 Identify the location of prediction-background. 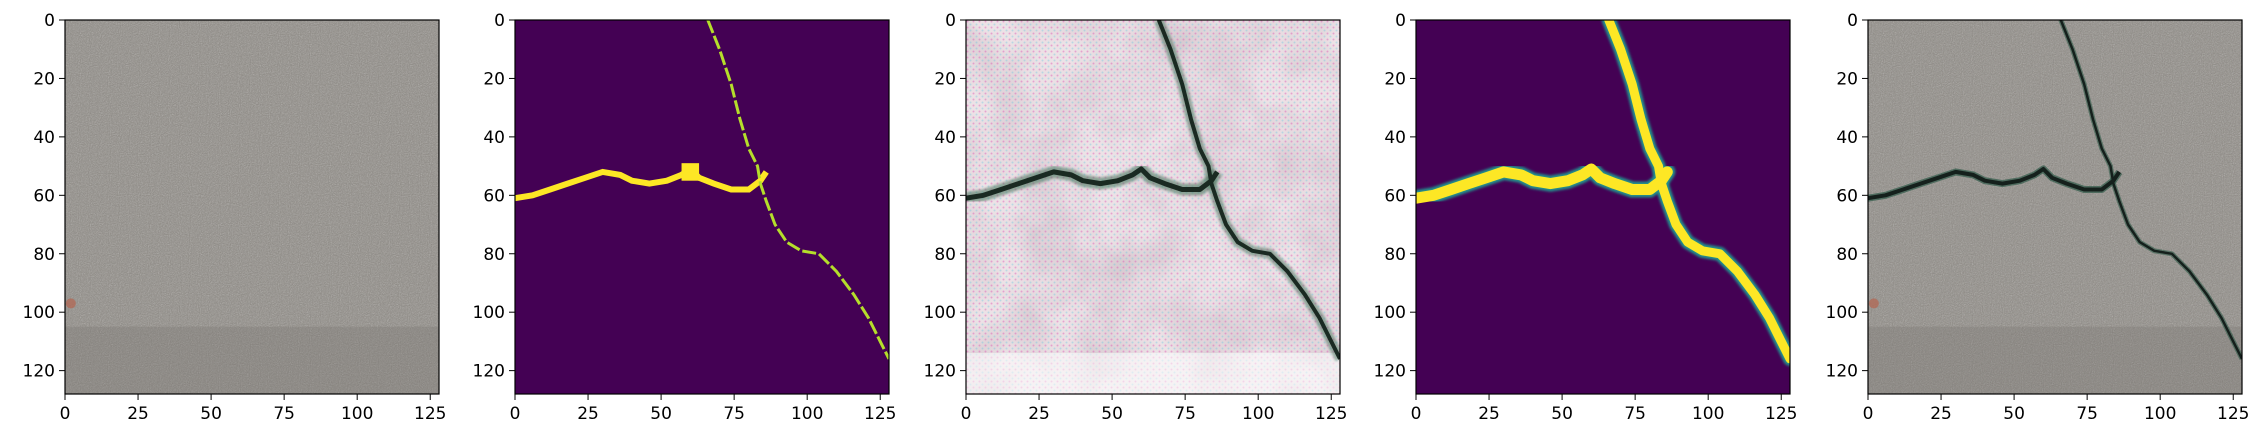
(1603, 207).